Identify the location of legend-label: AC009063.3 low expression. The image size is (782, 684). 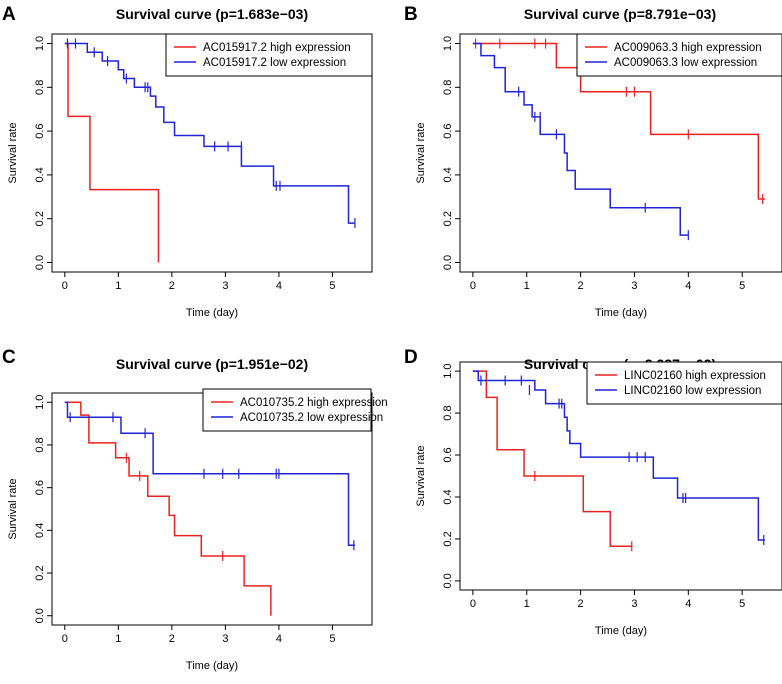
(685, 63).